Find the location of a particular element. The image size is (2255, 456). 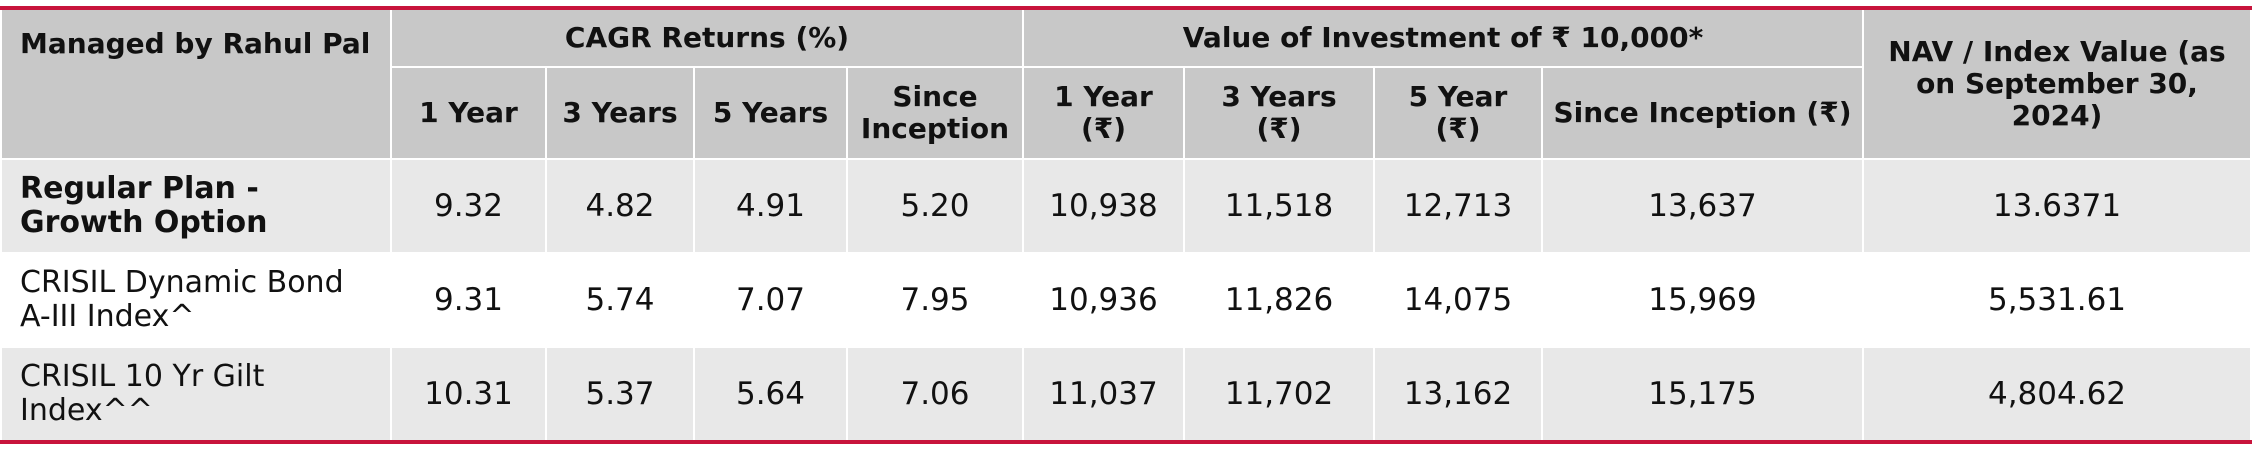

row-label: Regular Plan - Growth Option is located at coordinates (196, 206).